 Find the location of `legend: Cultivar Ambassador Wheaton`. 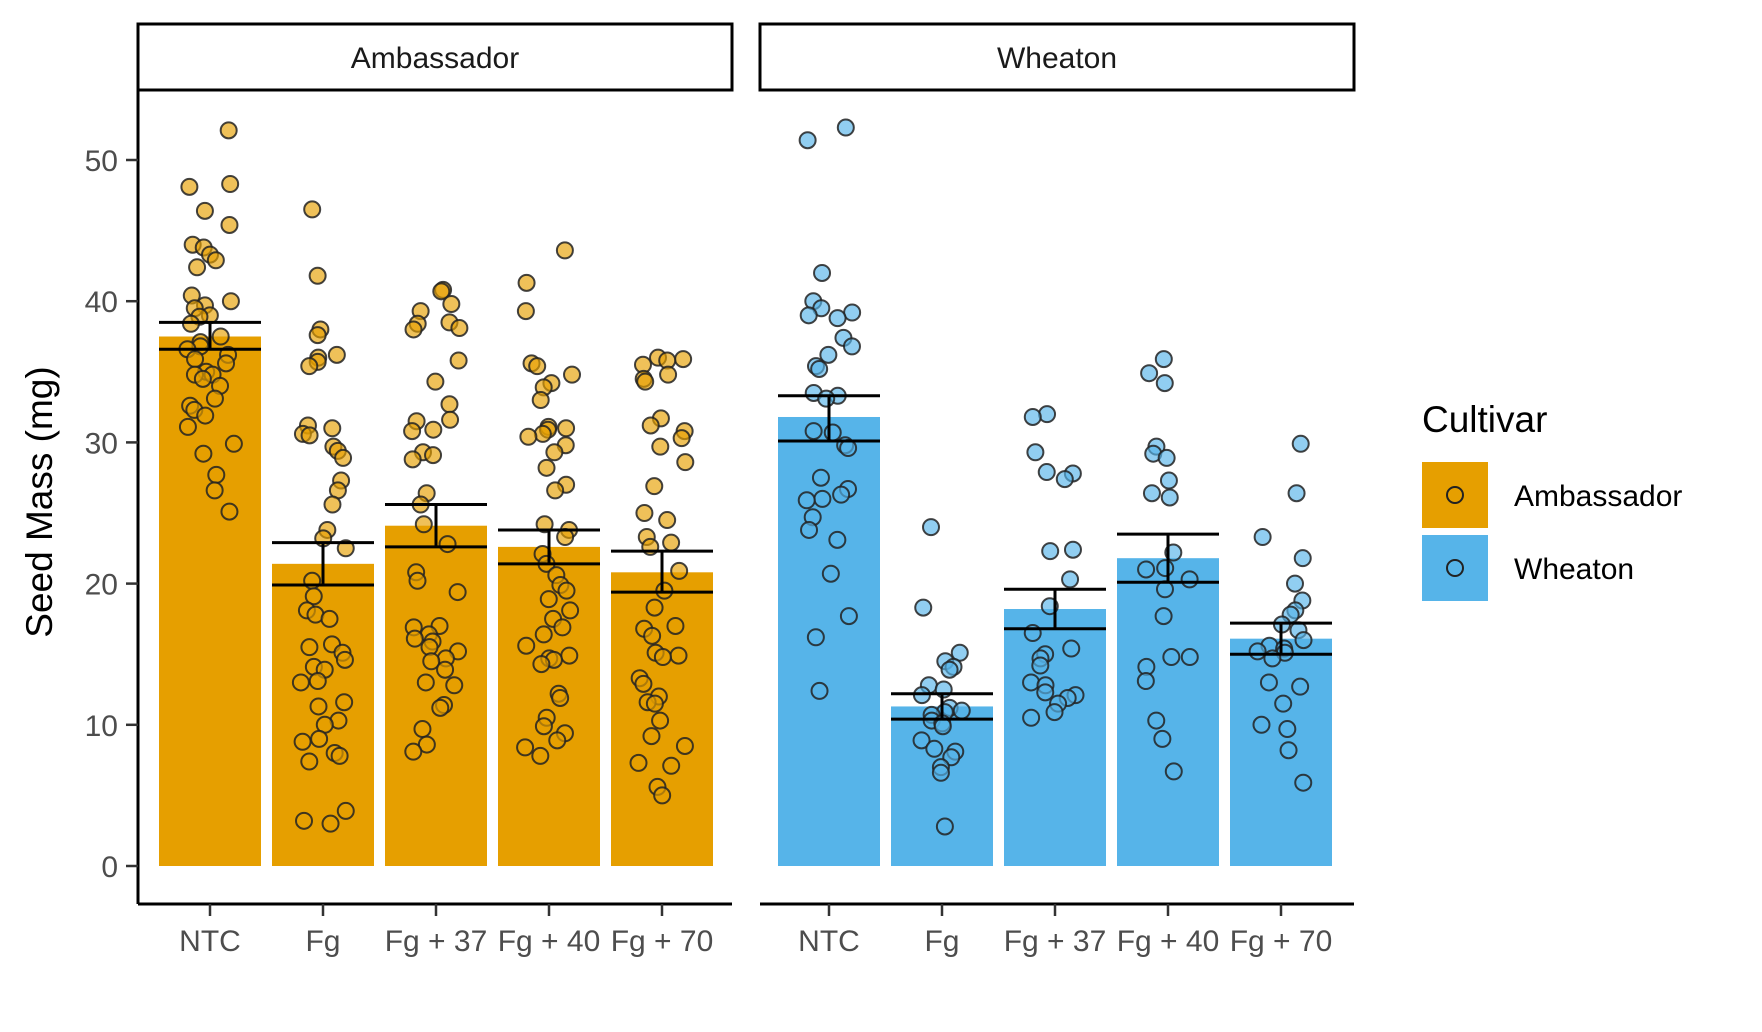

legend: Cultivar Ambassador Wheaton is located at coordinates (1552, 500).